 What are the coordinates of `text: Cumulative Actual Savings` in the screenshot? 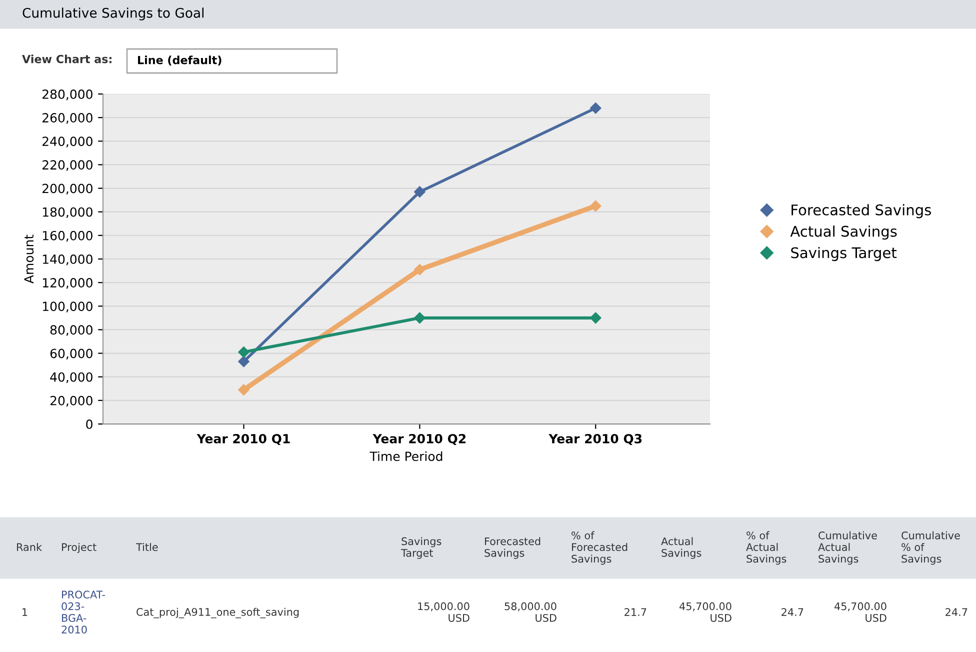 It's located at (847, 548).